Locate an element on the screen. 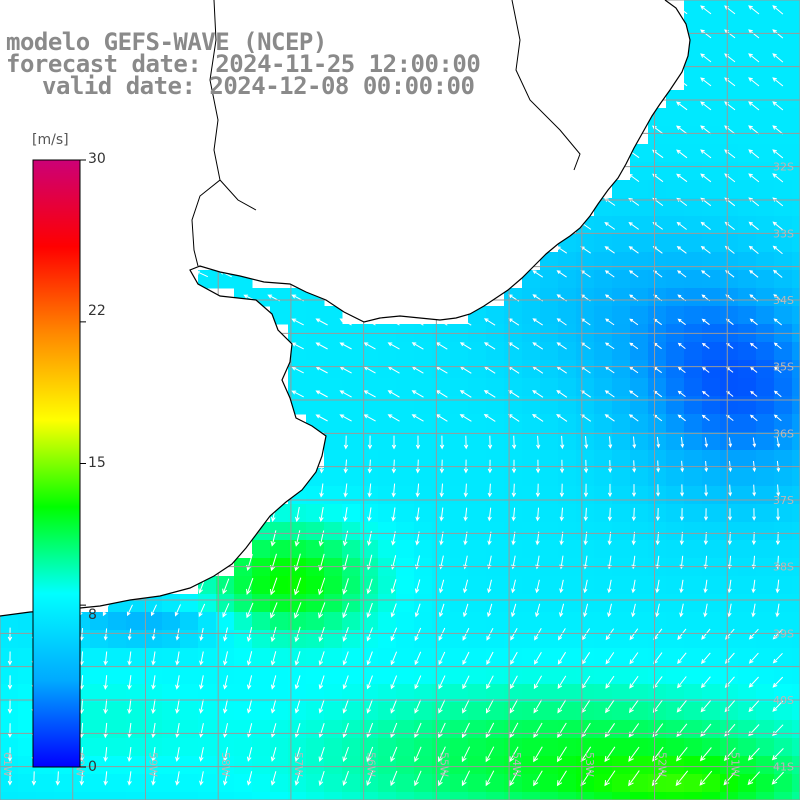 The image size is (800, 800). colorbar-label-15: 15 is located at coordinates (97, 463).